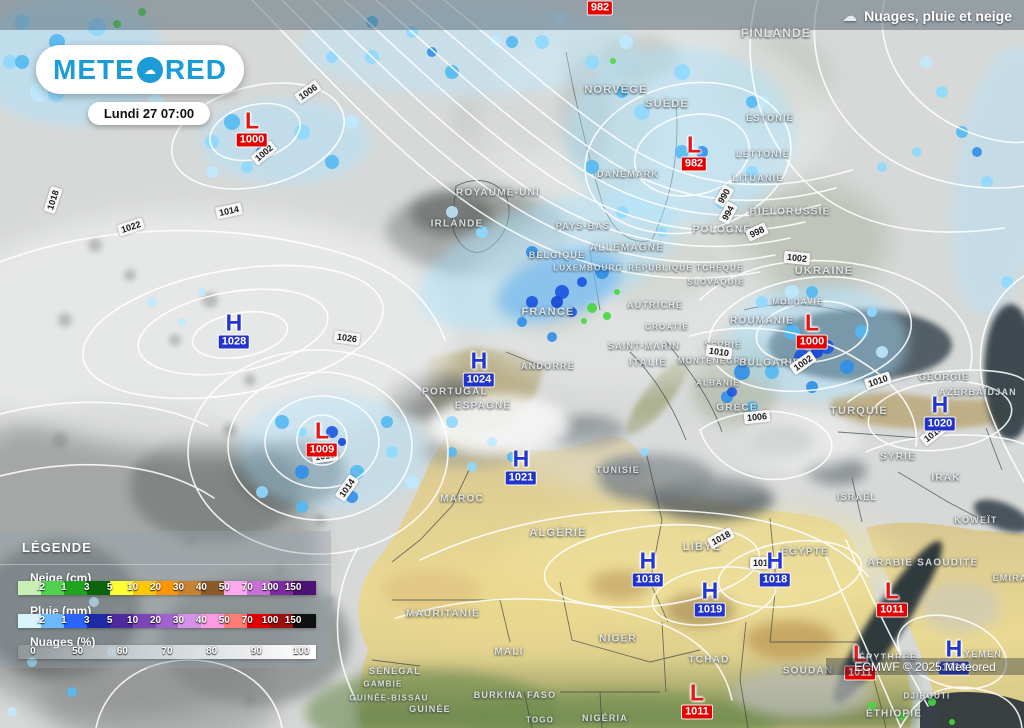 Image resolution: width=1024 pixels, height=728 pixels. I want to click on timestamp-badge: Lundi 27 07:00, so click(149, 113).